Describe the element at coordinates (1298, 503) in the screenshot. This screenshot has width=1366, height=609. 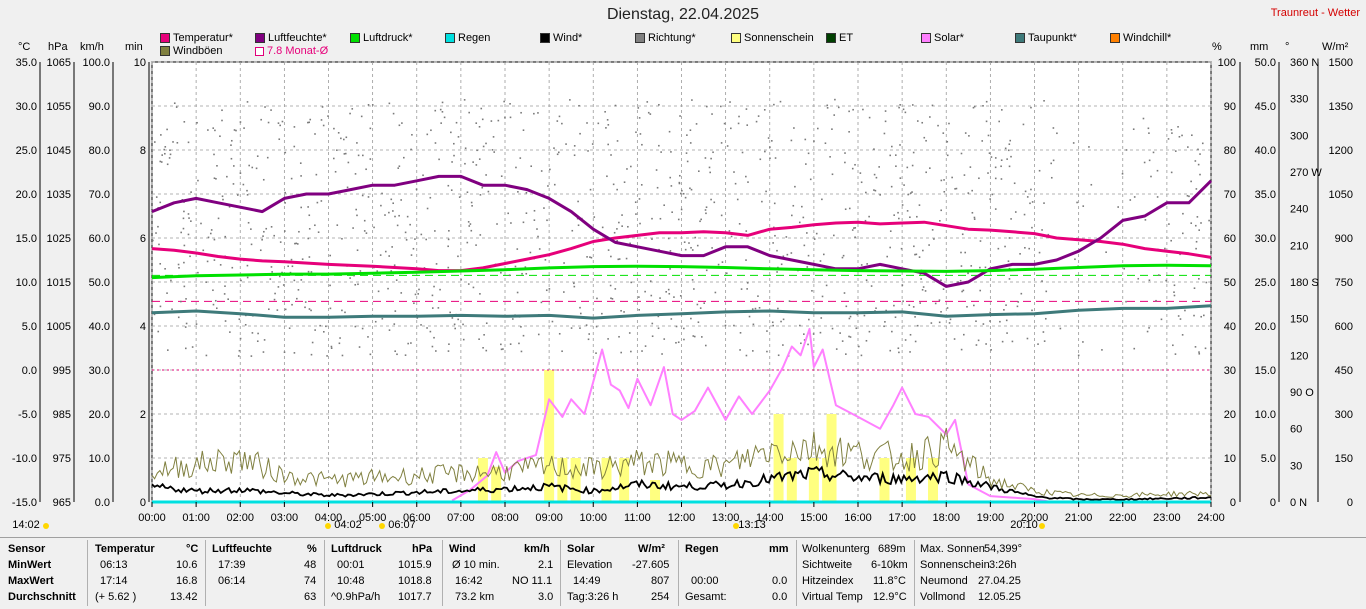
I see `tick-direction: 0 N` at that location.